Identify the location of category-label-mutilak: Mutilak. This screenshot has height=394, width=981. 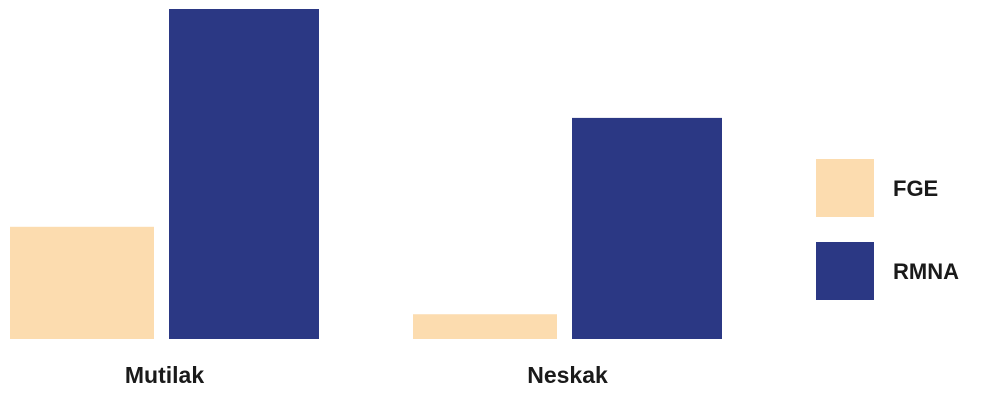
(164, 375).